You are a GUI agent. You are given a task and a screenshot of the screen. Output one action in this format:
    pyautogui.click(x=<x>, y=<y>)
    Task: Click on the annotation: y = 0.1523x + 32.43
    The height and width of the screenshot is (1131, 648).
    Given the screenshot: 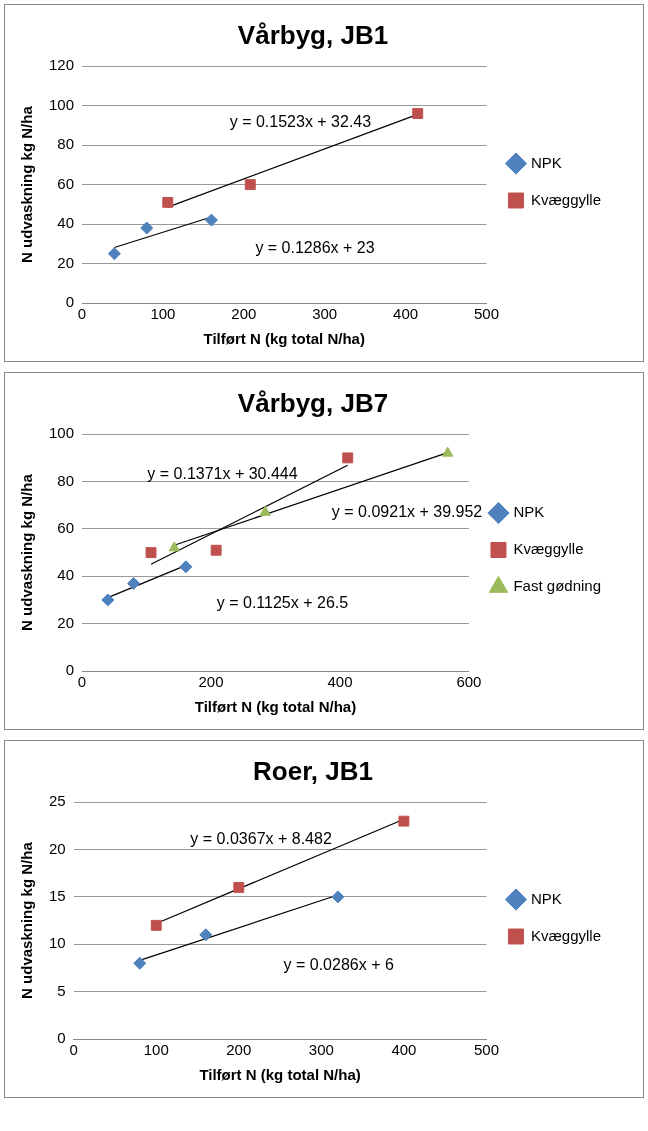 What is the action you would take?
    pyautogui.click(x=300, y=122)
    